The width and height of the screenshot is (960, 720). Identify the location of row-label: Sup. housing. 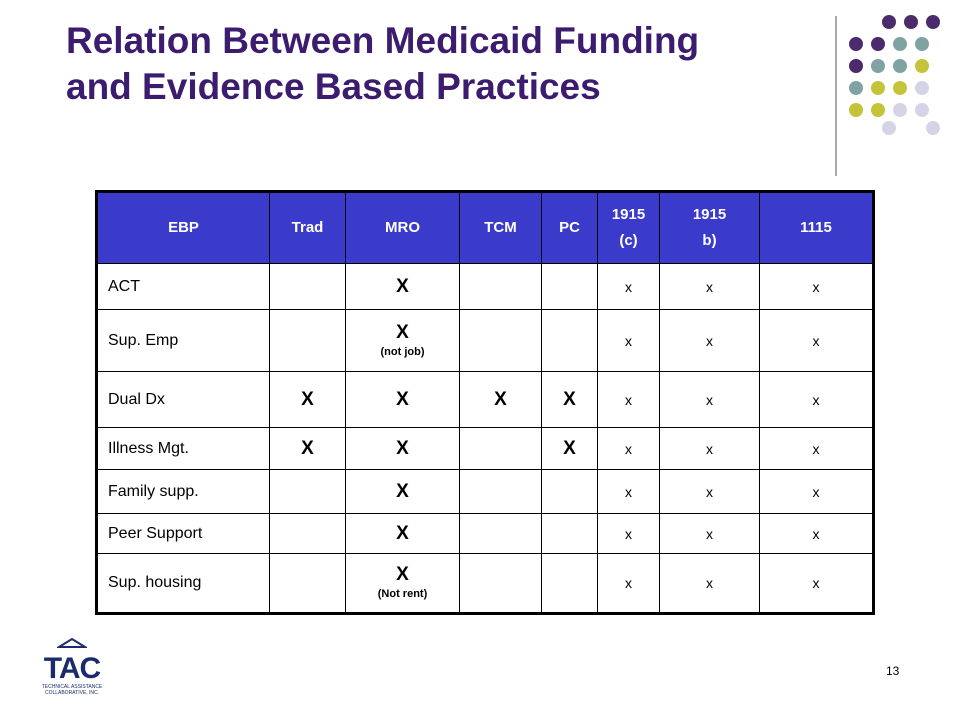
(183, 583).